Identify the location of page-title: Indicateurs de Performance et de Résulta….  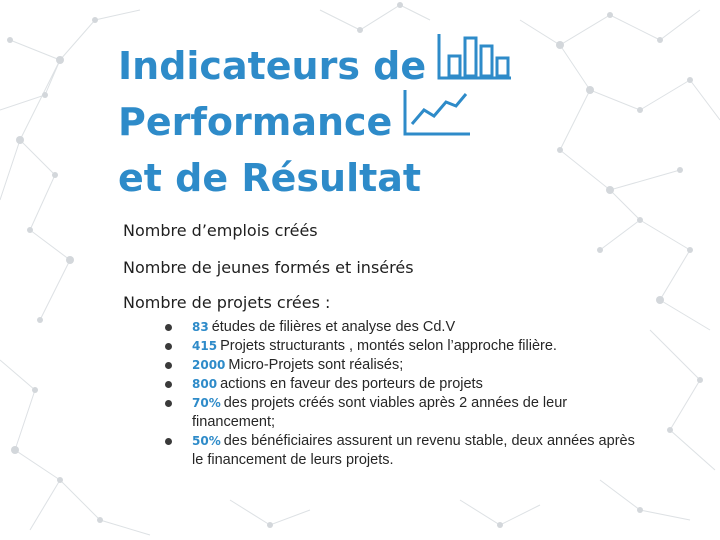
(272, 122).